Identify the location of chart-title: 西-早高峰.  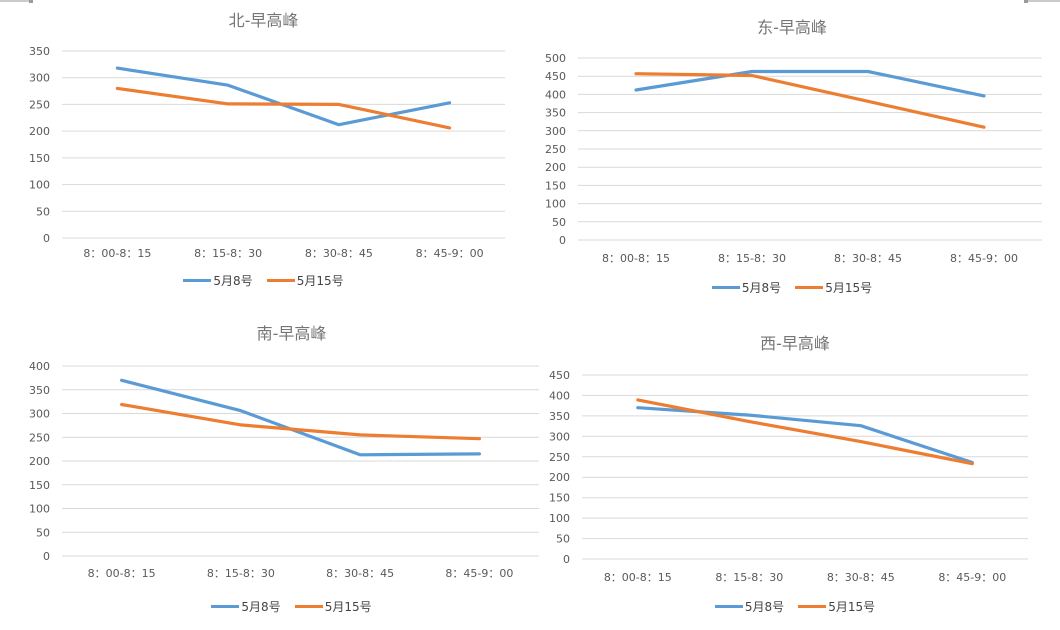
(795, 343).